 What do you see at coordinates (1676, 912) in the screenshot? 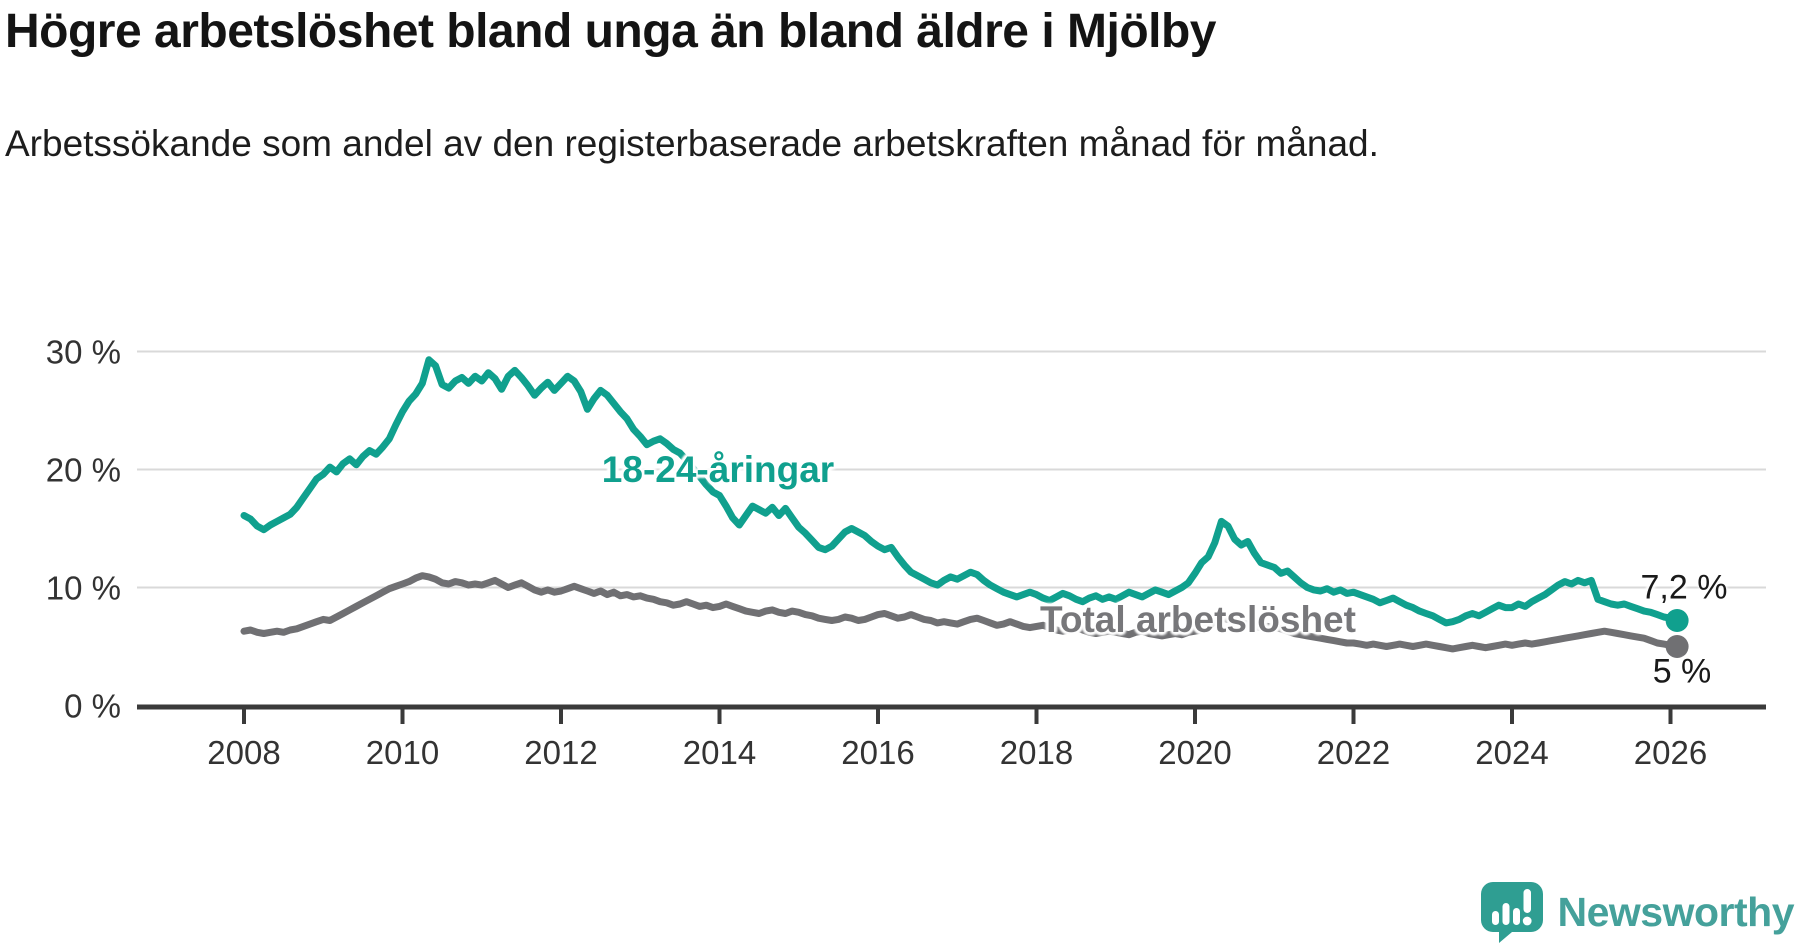
I see `brand-name: Newsworthy` at bounding box center [1676, 912].